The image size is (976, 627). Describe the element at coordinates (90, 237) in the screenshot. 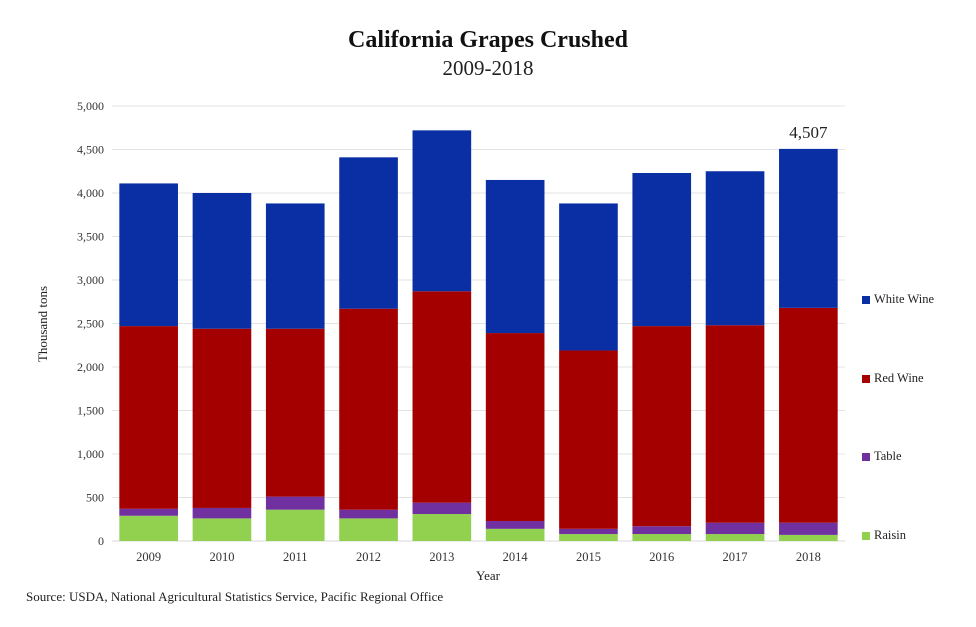

I see `y-tick-label: 3,500` at that location.